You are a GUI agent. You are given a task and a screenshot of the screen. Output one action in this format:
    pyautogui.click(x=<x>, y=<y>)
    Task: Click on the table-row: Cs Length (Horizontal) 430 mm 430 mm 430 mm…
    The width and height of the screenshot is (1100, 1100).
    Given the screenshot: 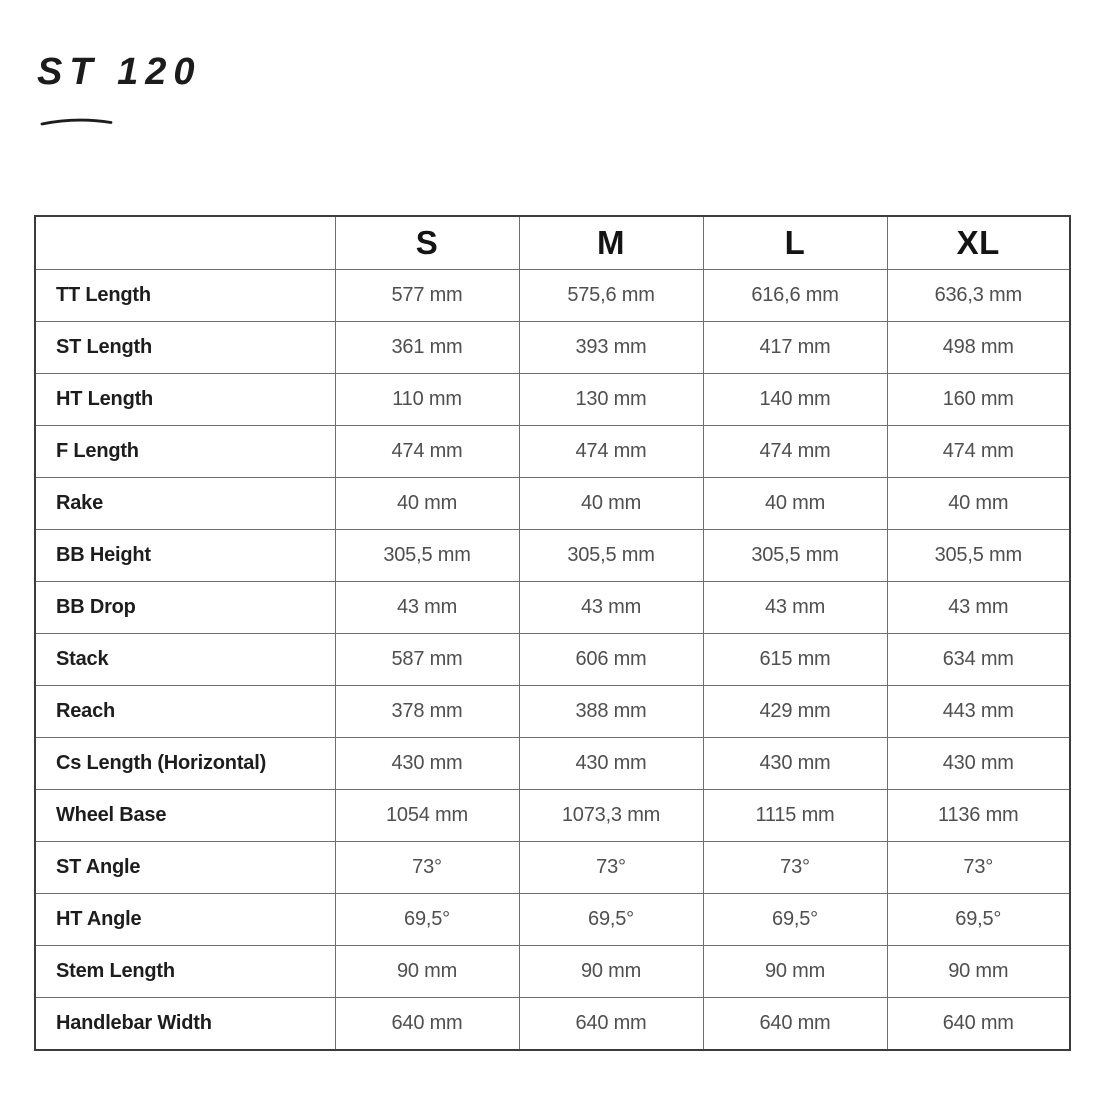 What is the action you would take?
    pyautogui.click(x=552, y=763)
    